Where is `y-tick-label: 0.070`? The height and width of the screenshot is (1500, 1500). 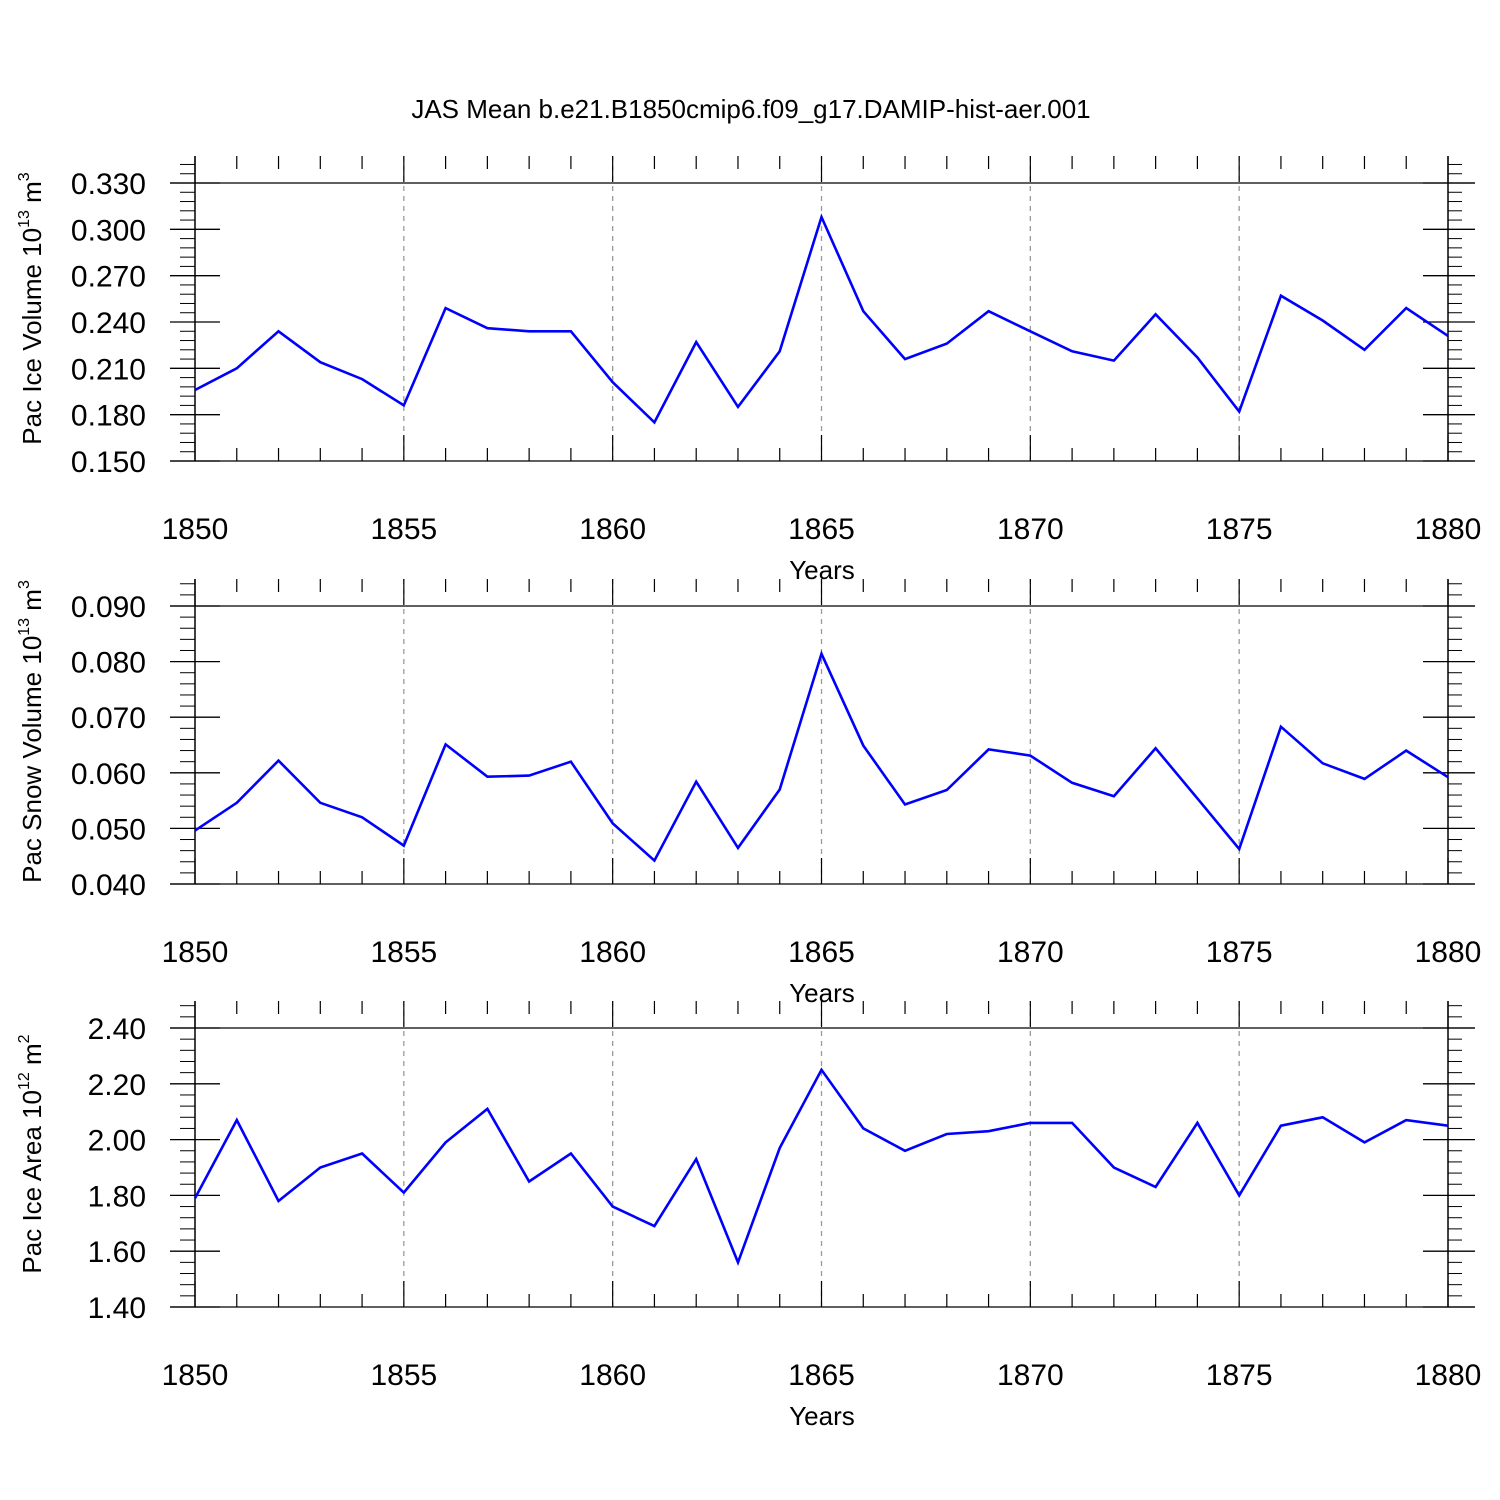 y-tick-label: 0.070 is located at coordinates (108, 718).